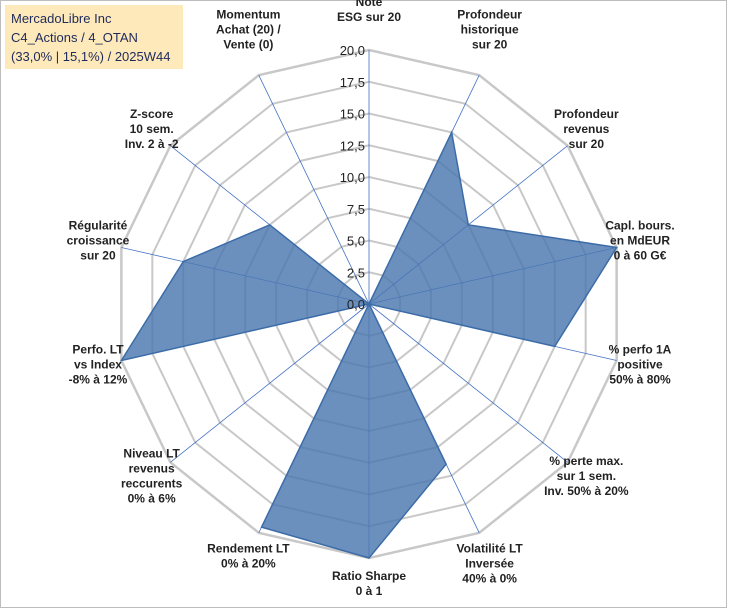 The image size is (729, 610). Describe the element at coordinates (369, 12) in the screenshot. I see `axis-label: Note ESG sur 20` at that location.